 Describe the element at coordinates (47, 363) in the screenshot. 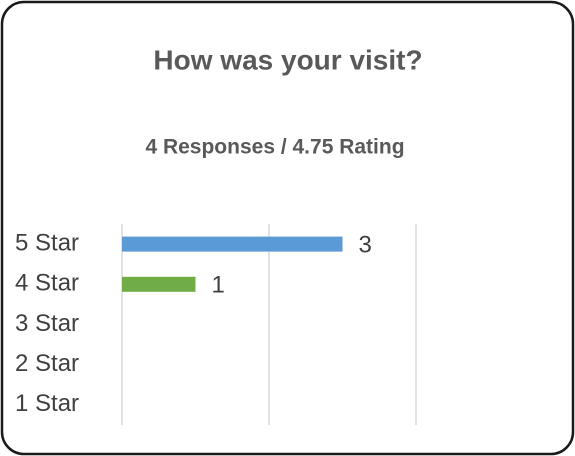

I see `y-tick-label: 2 Star` at that location.